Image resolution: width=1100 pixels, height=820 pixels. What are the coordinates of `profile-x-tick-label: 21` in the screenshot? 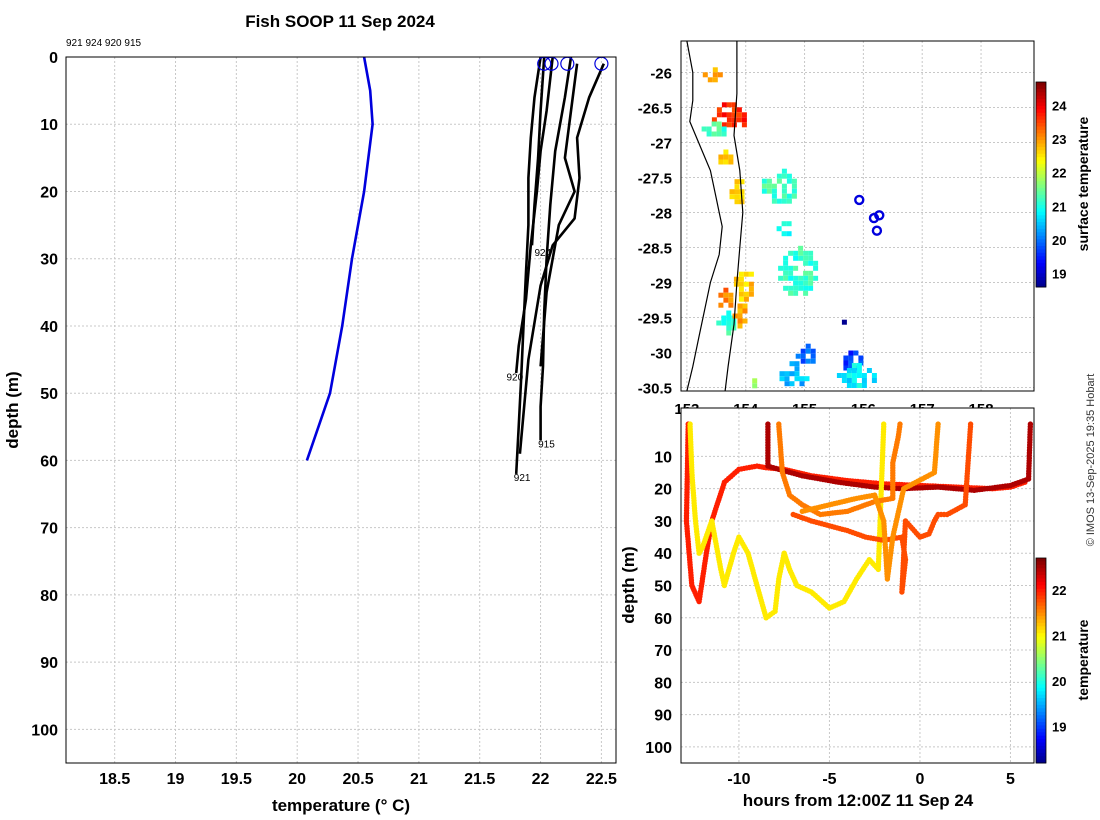 It's located at (419, 779).